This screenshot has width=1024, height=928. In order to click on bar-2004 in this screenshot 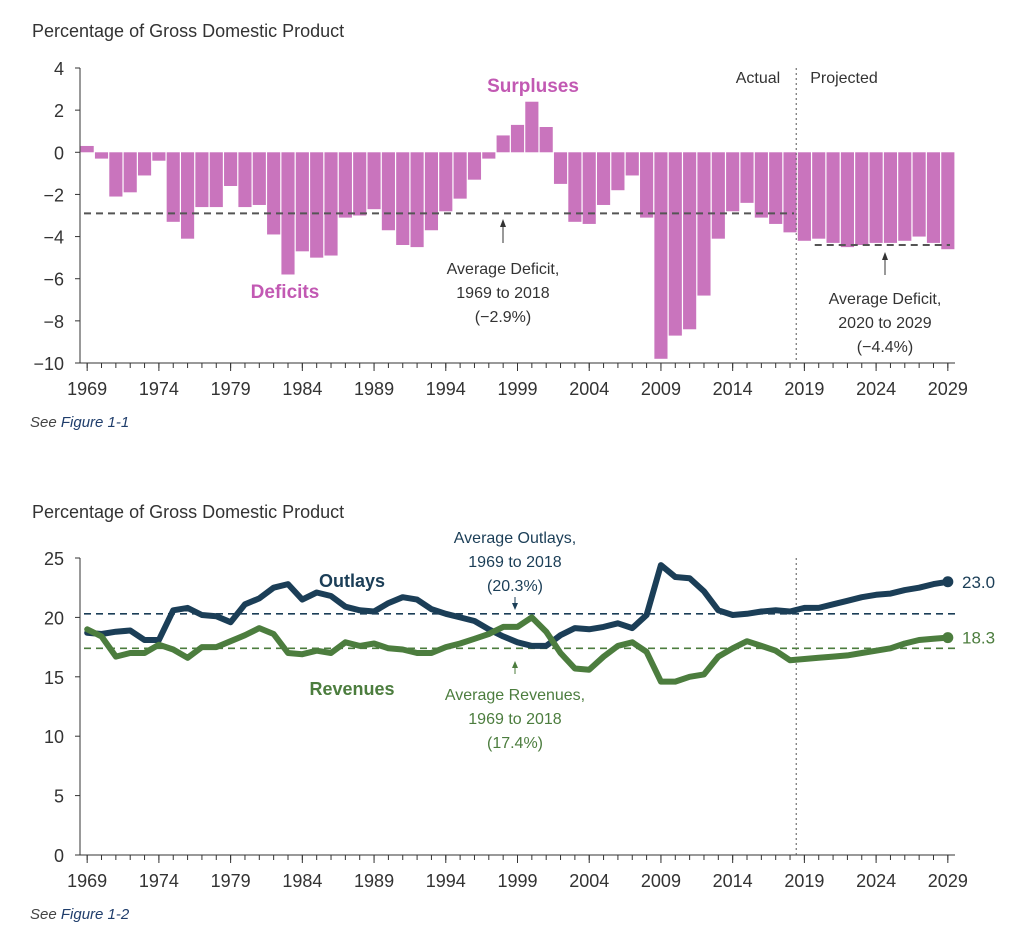, I will do `click(589, 188)`.